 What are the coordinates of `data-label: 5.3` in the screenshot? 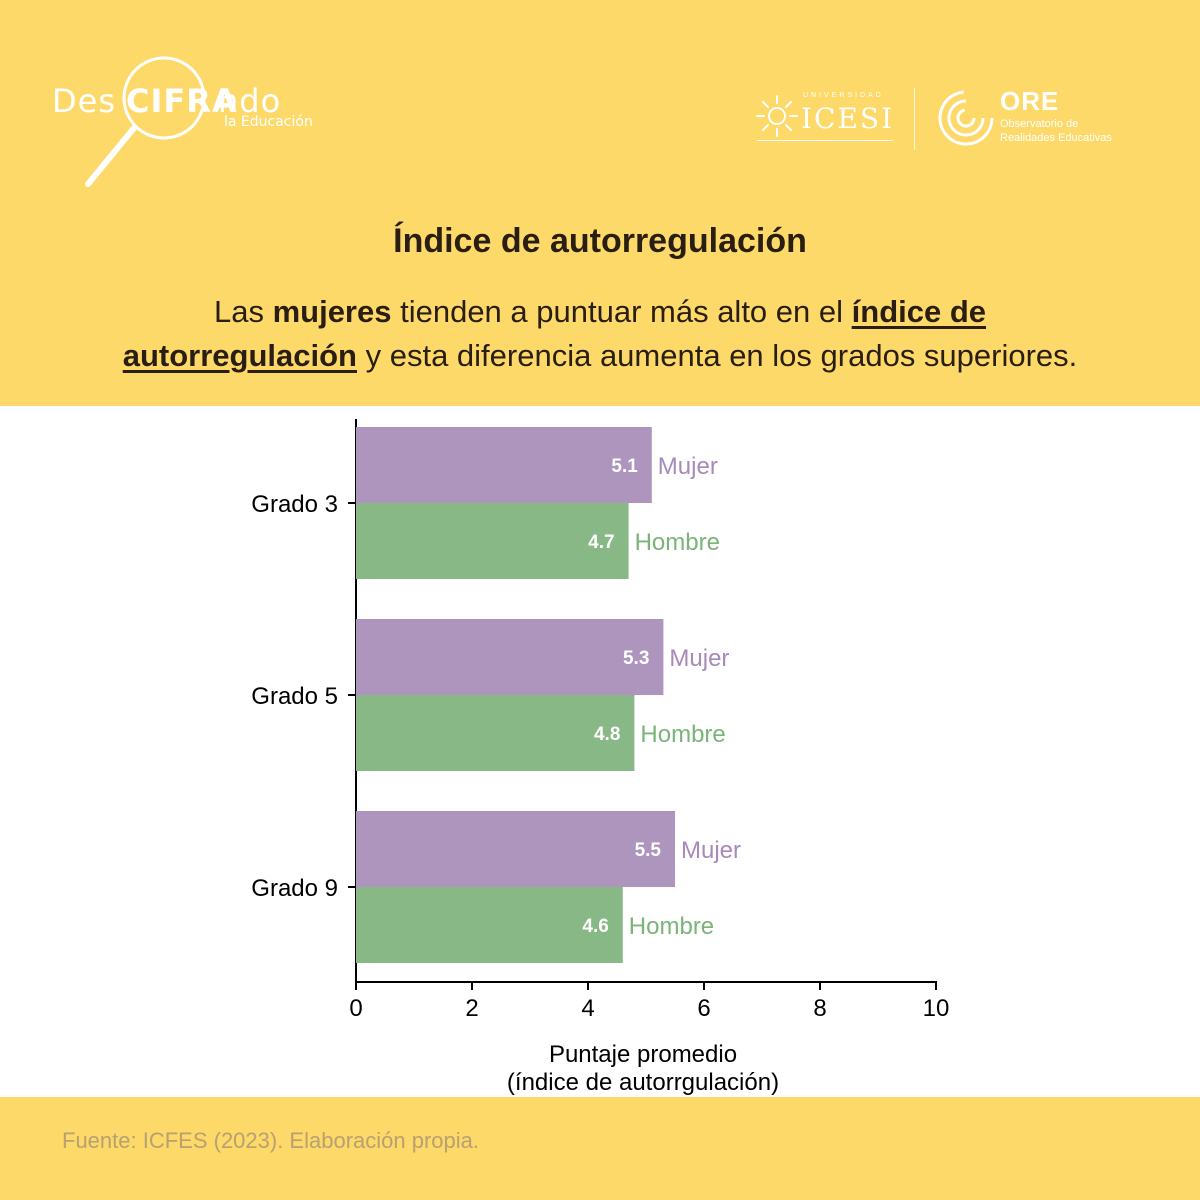 It's located at (636, 658).